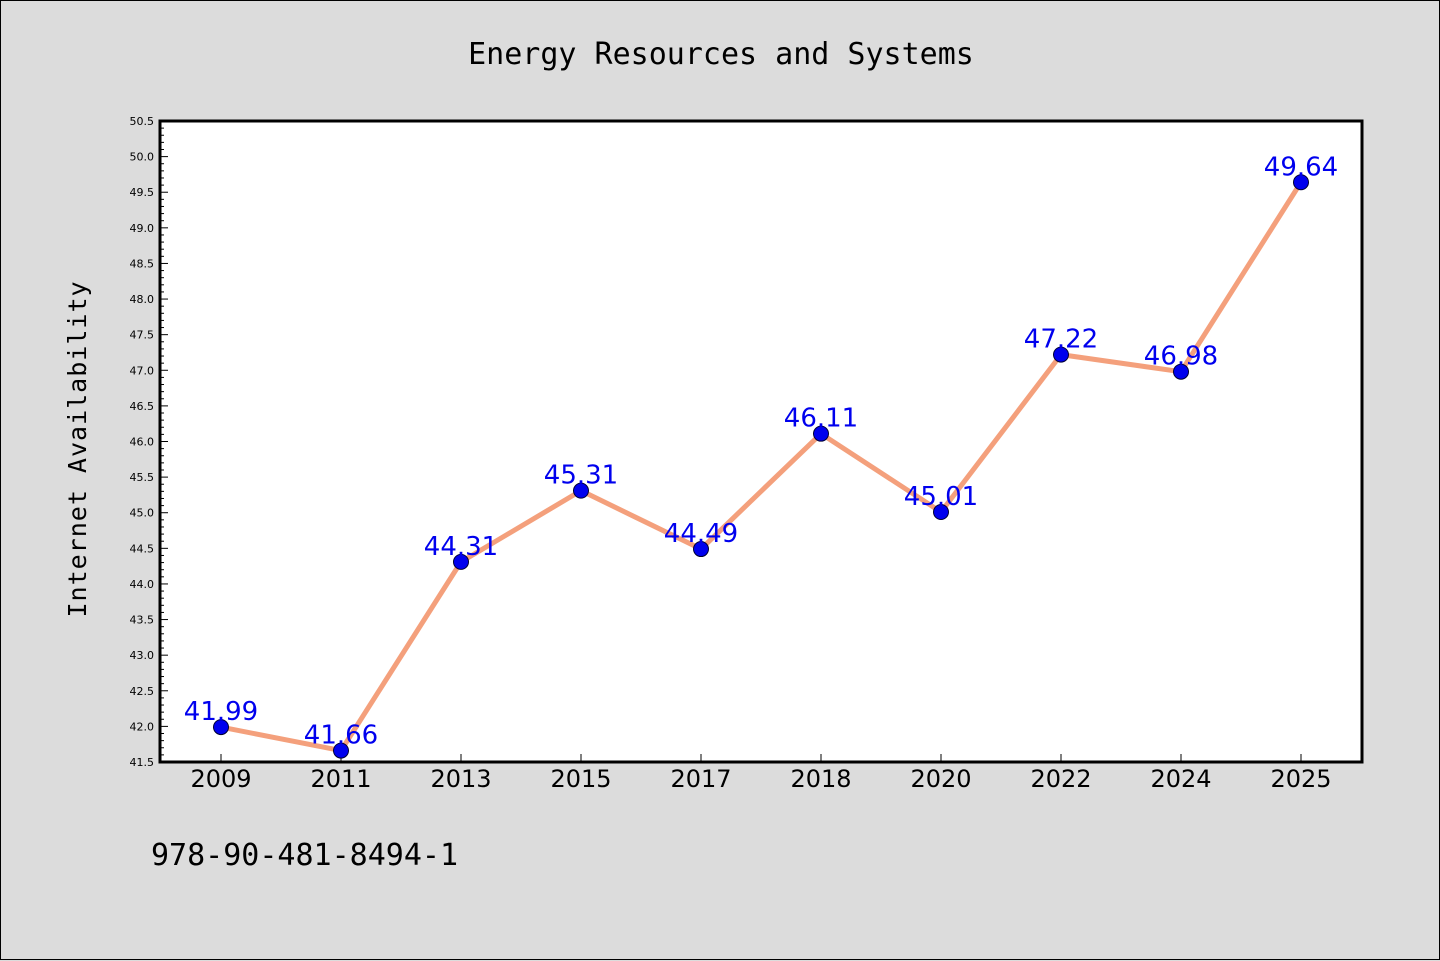 The width and height of the screenshot is (1440, 961). Describe the element at coordinates (220, 779) in the screenshot. I see `x-tick-label: 2009` at that location.